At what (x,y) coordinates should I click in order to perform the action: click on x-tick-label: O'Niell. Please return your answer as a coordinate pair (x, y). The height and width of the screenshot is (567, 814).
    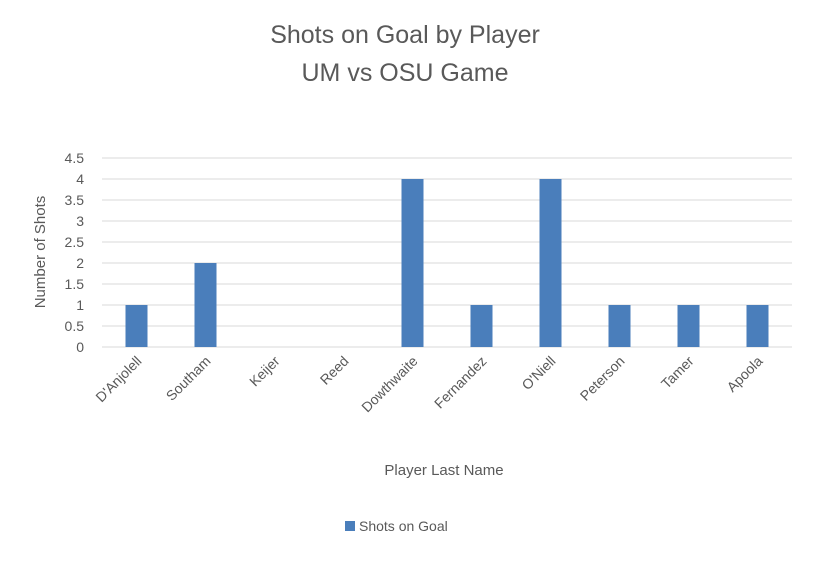
    Looking at the image, I should click on (538, 373).